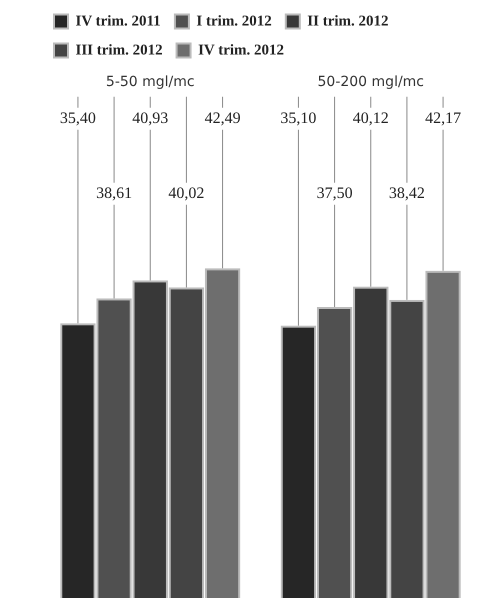  Describe the element at coordinates (222, 119) in the screenshot. I see `data-label: 42,49` at that location.